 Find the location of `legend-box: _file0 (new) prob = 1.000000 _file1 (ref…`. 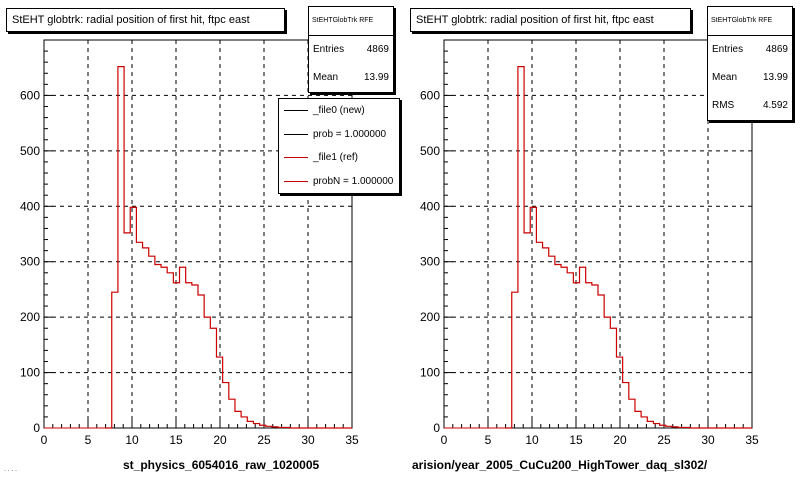

legend-box: _file0 (new) prob = 1.000000 _file1 (ref… is located at coordinates (339, 146).